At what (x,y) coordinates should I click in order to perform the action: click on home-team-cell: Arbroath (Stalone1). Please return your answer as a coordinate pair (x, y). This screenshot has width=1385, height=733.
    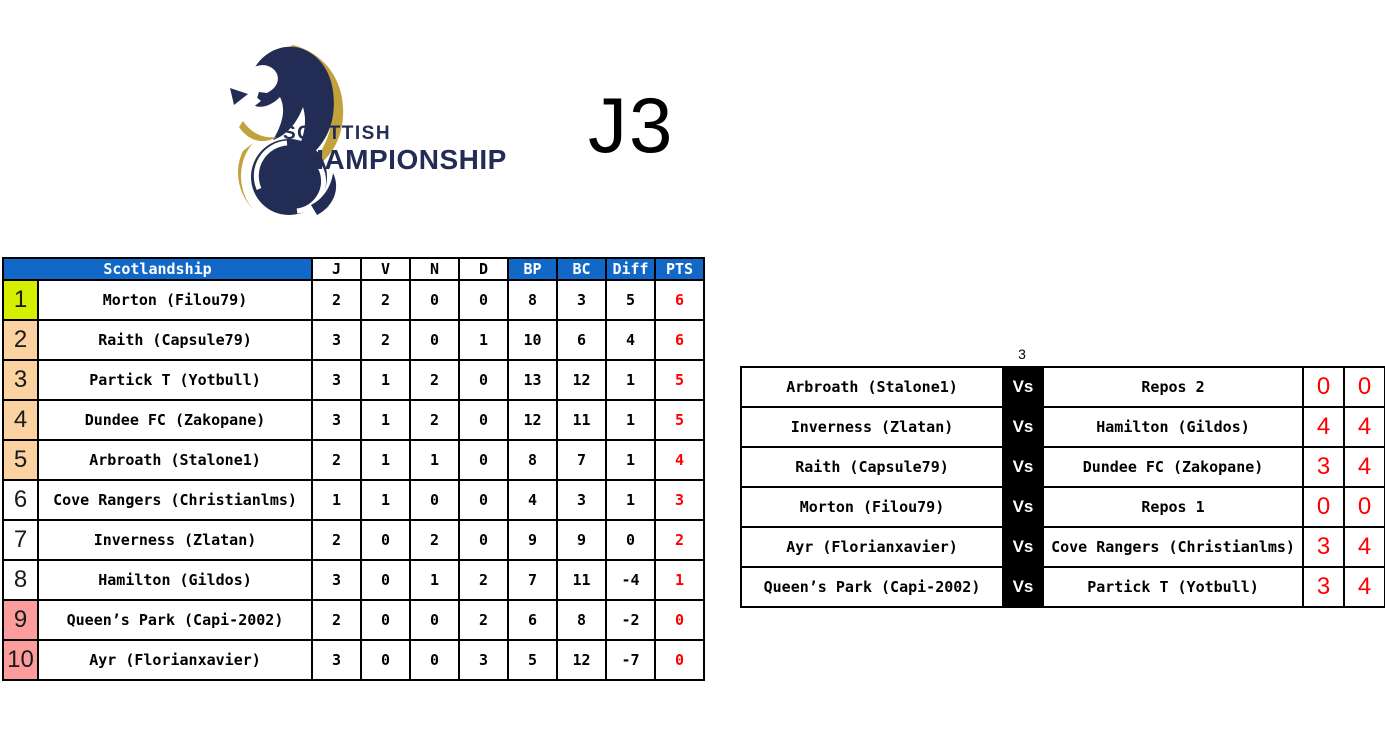
    Looking at the image, I should click on (872, 387).